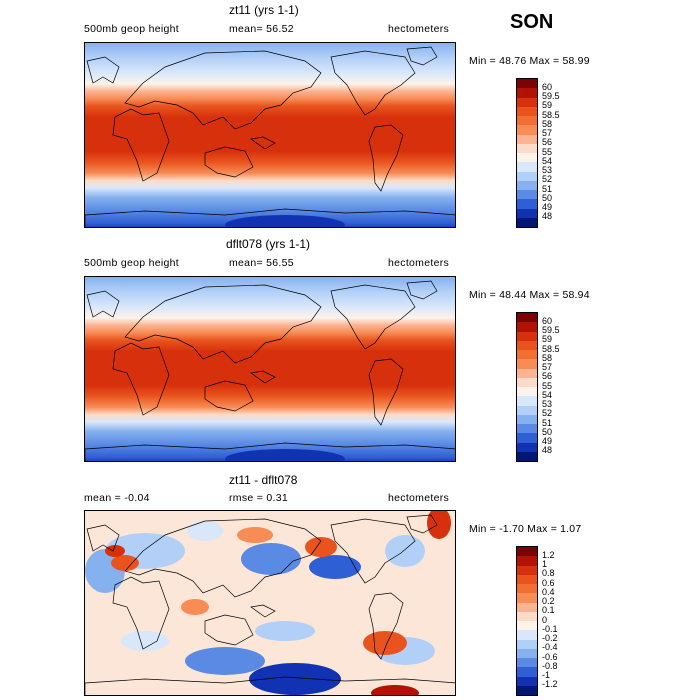  I want to click on panel-1-units-label: hectometers, so click(419, 29).